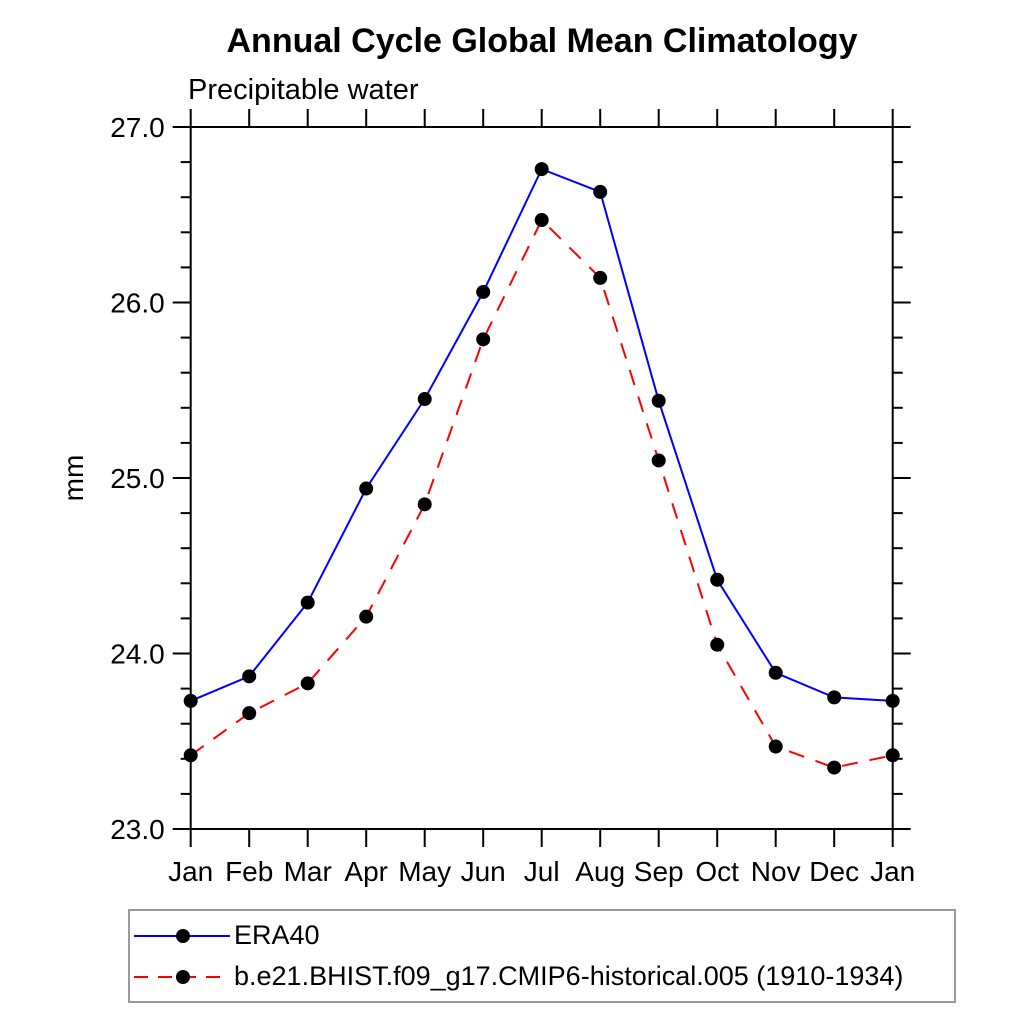  Describe the element at coordinates (303, 90) in the screenshot. I see `chart-subtitle: Precipitable water` at that location.